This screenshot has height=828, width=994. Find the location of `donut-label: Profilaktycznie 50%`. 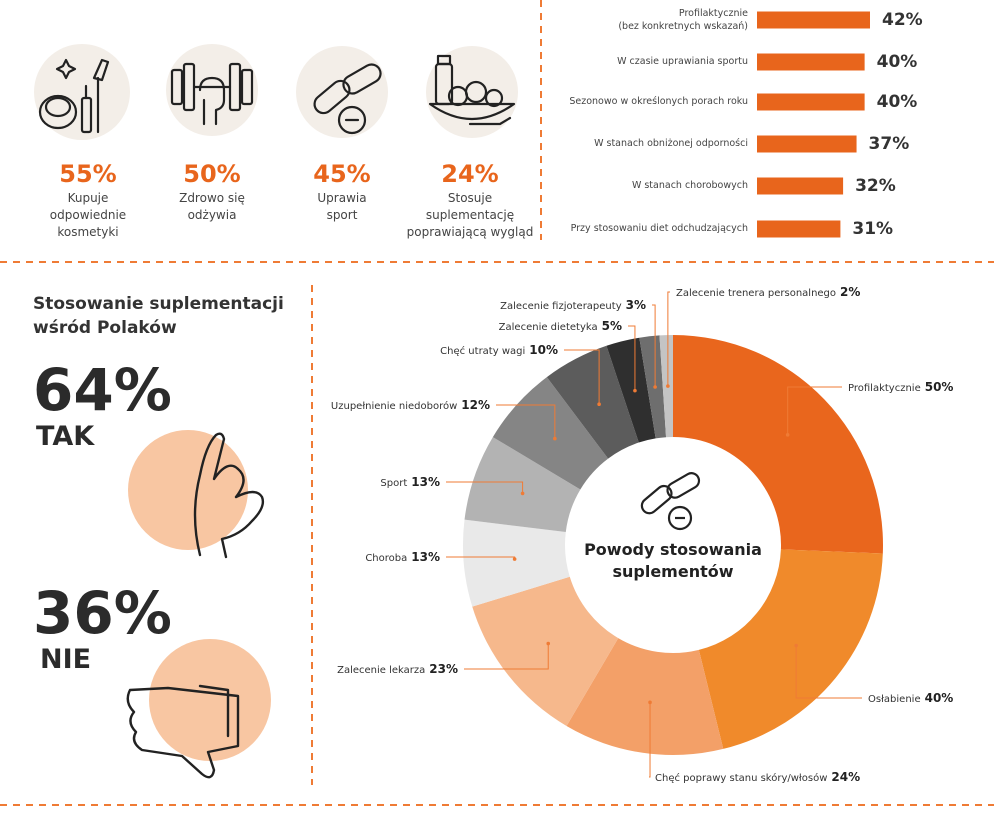

donut-label: Profilaktycznie 50% is located at coordinates (900, 388).